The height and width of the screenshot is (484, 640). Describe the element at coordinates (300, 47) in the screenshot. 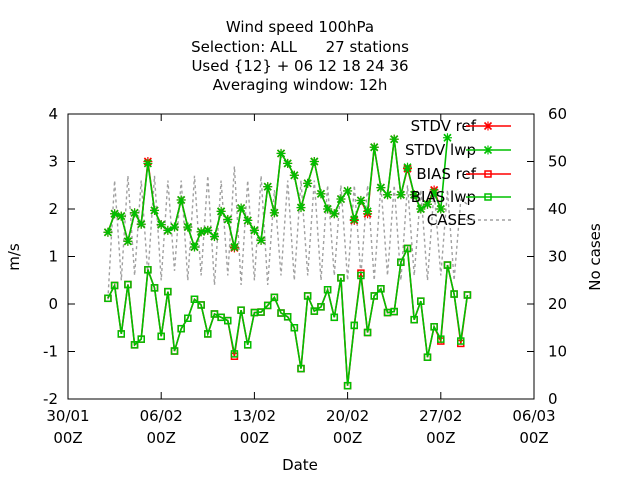

I see `title-line-2: Selection: ALL 27 stations` at that location.